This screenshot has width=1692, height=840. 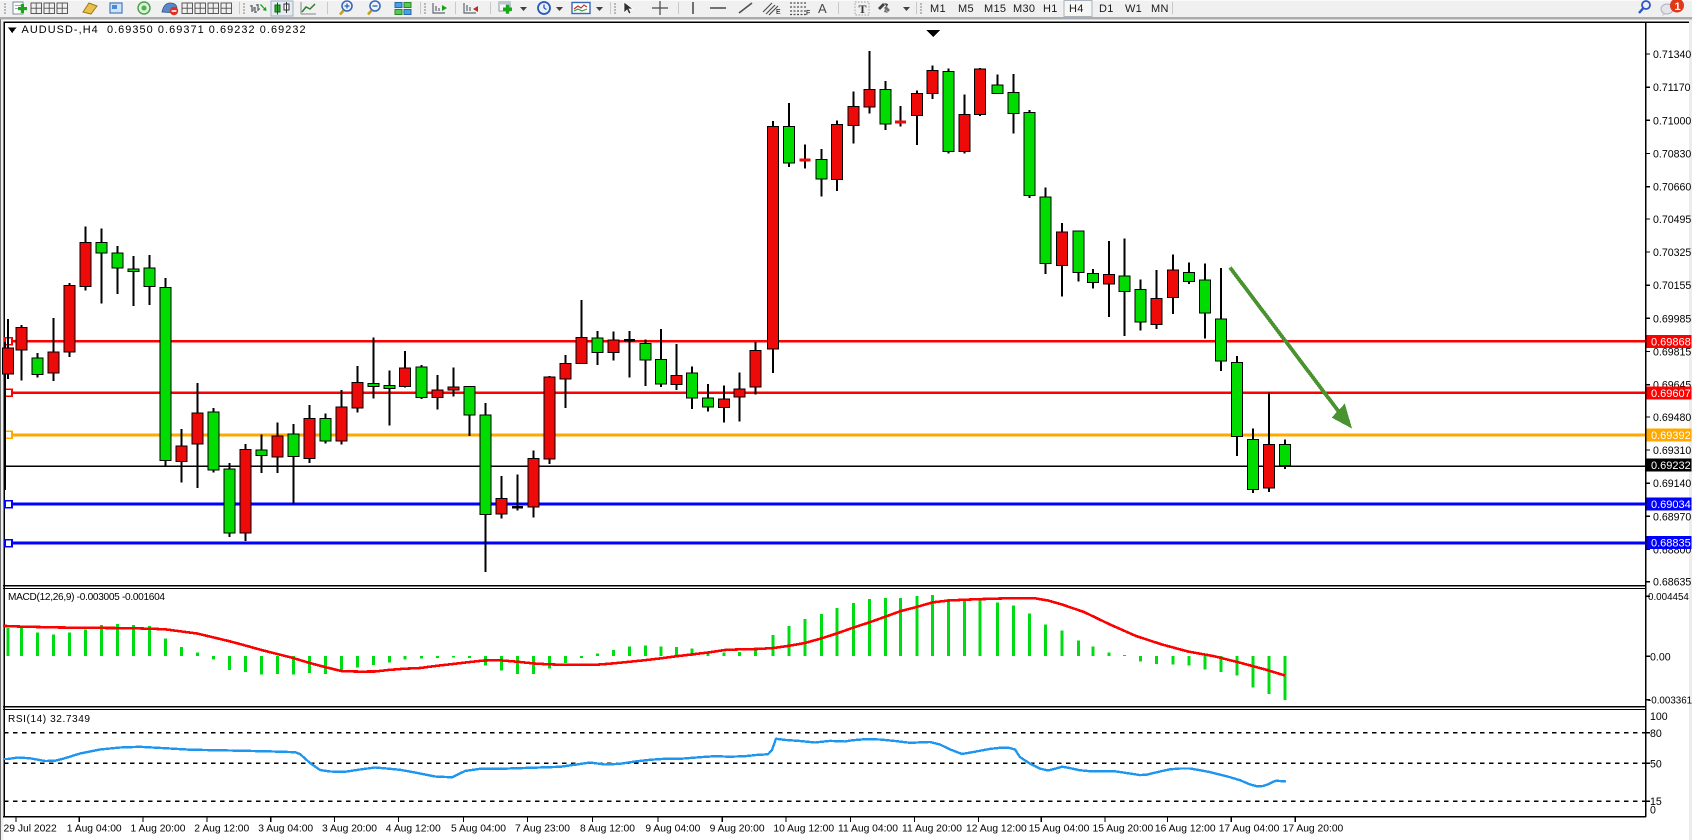 I want to click on svg-text: 0.004454, so click(x=1668, y=597).